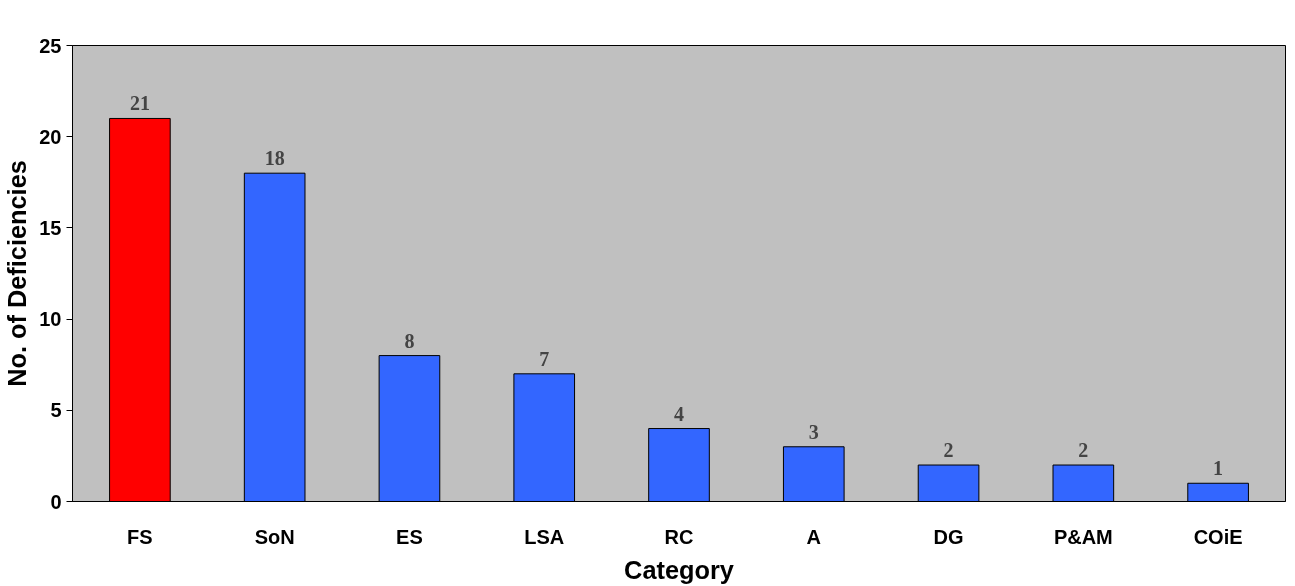 The image size is (1295, 586). What do you see at coordinates (56, 410) in the screenshot?
I see `y-tick-label: 5` at bounding box center [56, 410].